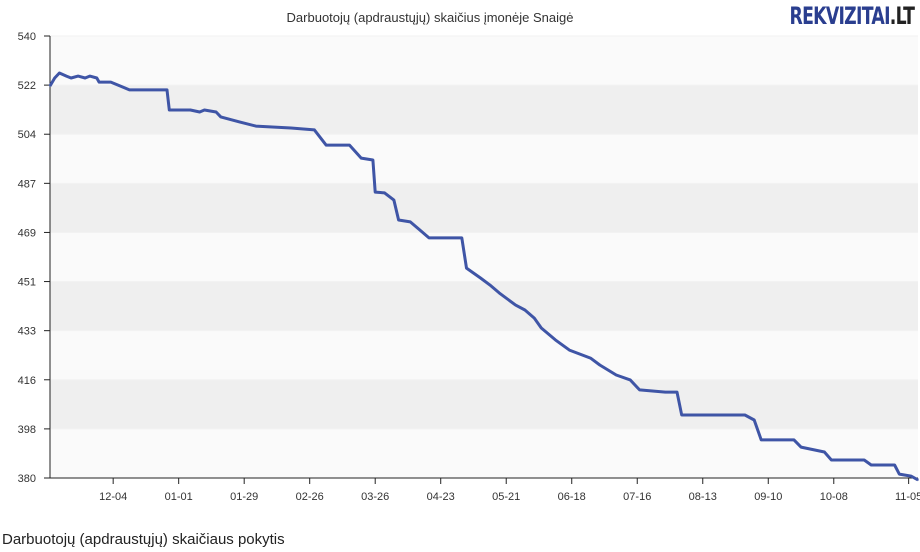 The width and height of the screenshot is (920, 552). I want to click on x-tick-label: 10-08, so click(834, 497).